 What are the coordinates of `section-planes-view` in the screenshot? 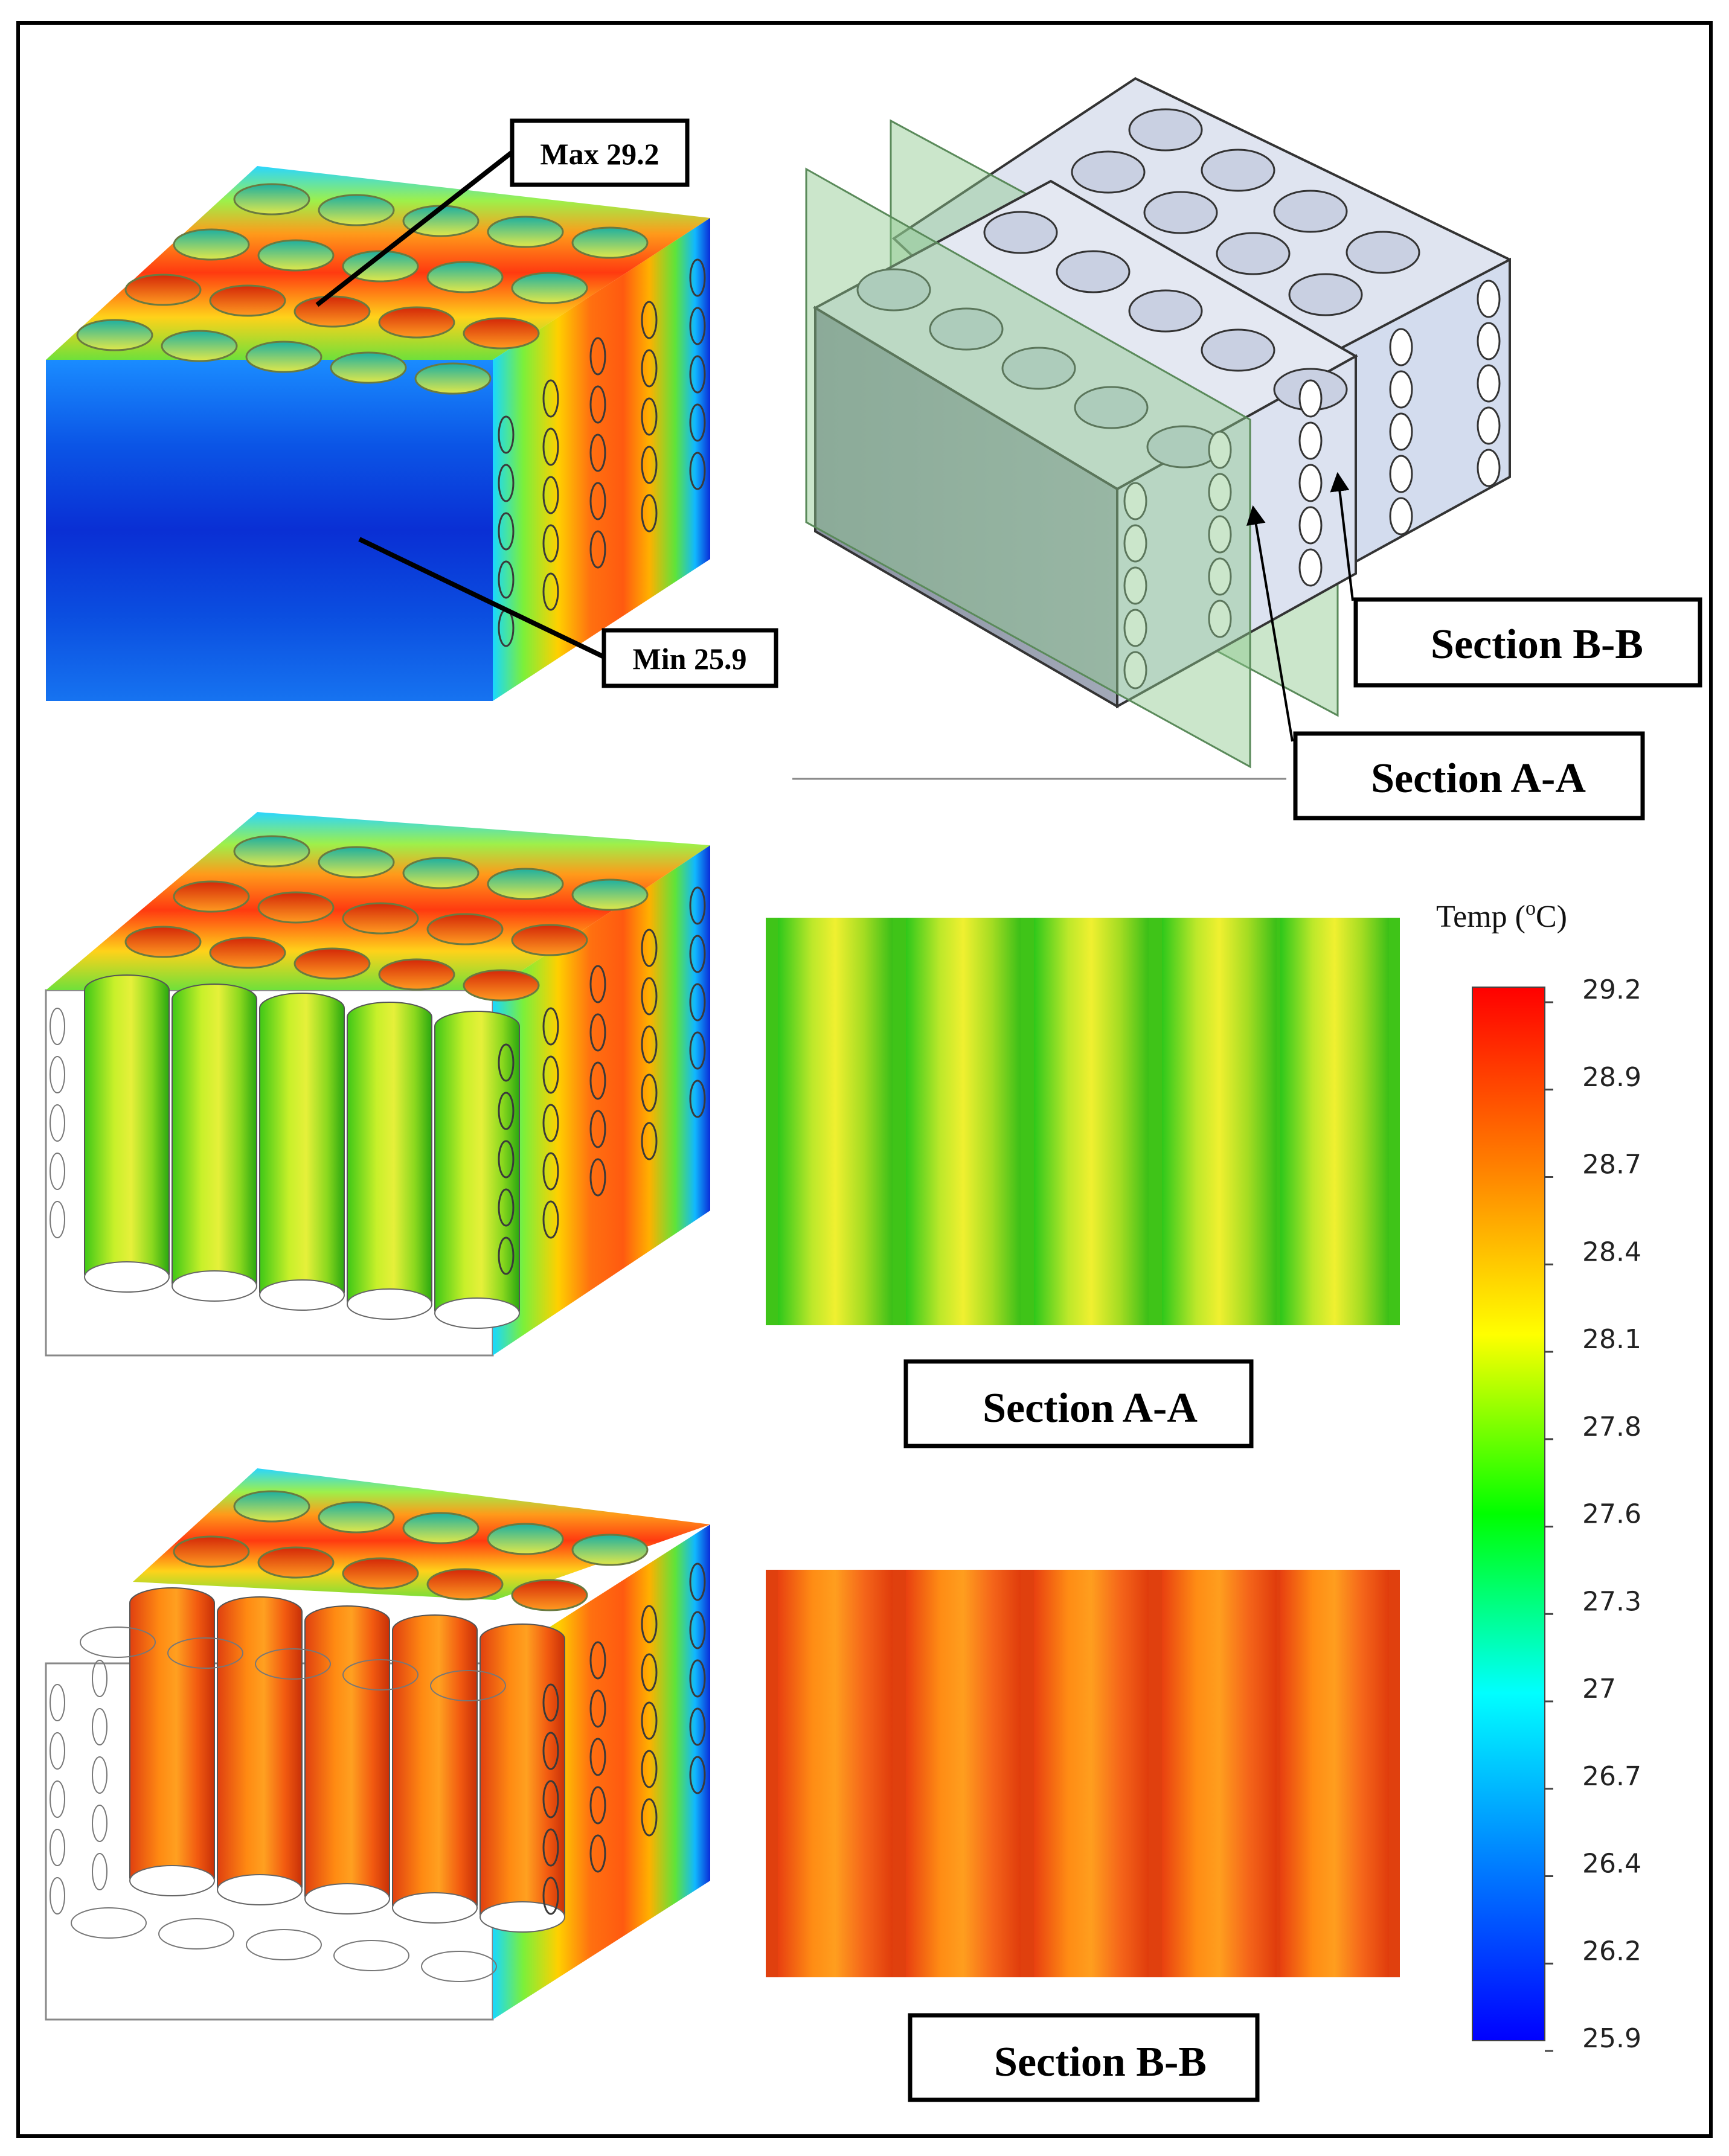 It's located at (1158, 423).